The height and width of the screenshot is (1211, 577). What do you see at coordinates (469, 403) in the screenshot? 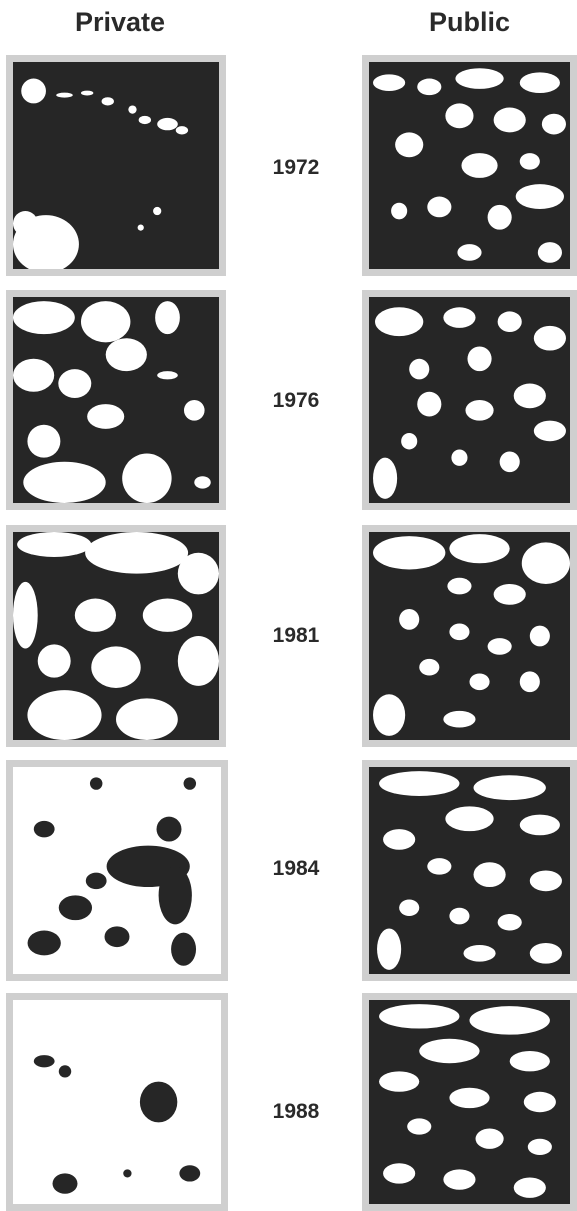
I see `map-public-1976` at bounding box center [469, 403].